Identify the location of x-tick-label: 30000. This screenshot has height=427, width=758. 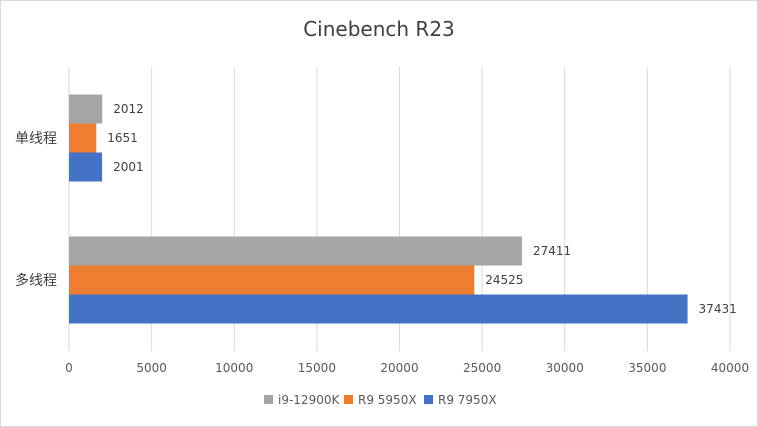
(565, 368).